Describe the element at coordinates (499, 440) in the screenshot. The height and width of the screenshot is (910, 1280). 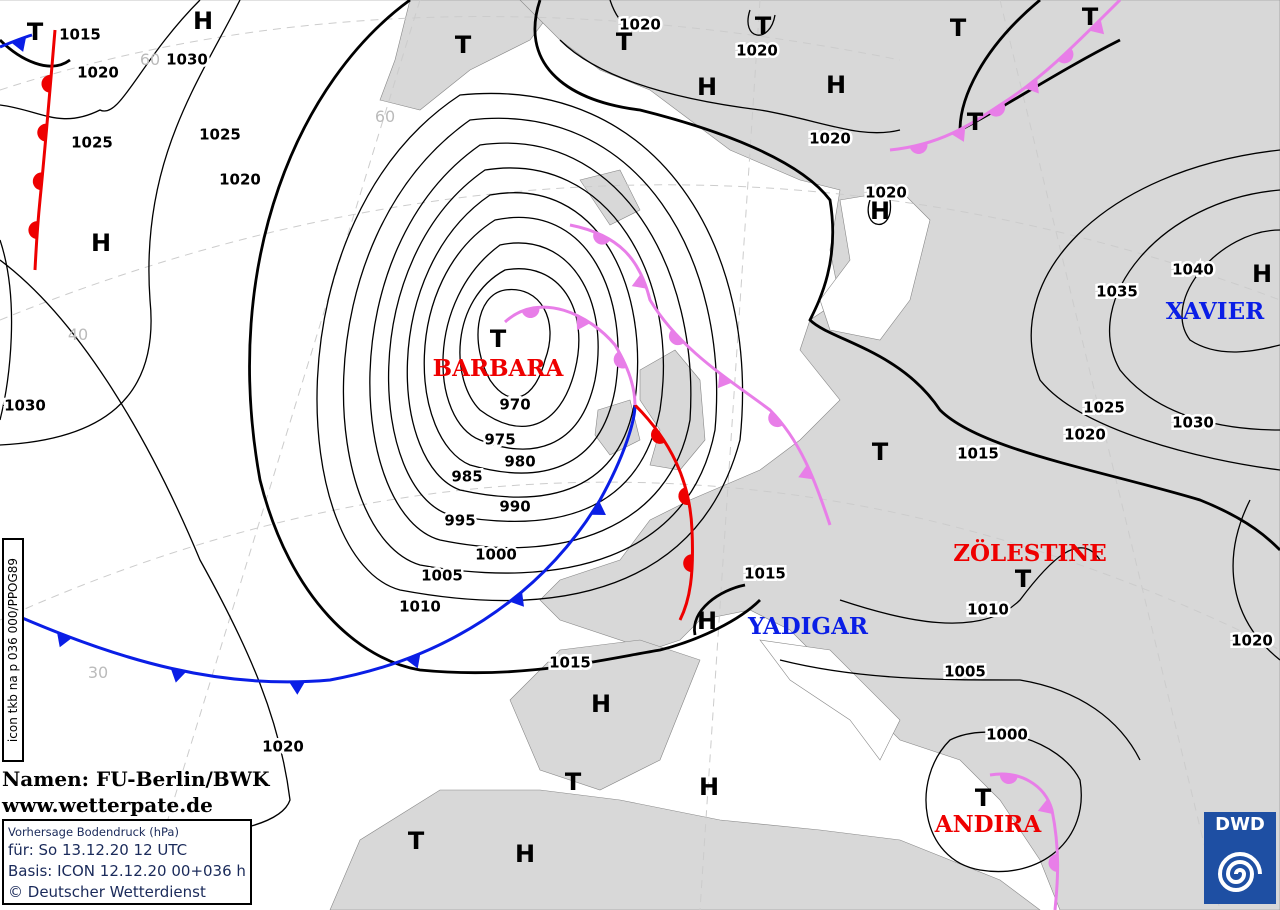
I see `isobar-label: 975` at that location.